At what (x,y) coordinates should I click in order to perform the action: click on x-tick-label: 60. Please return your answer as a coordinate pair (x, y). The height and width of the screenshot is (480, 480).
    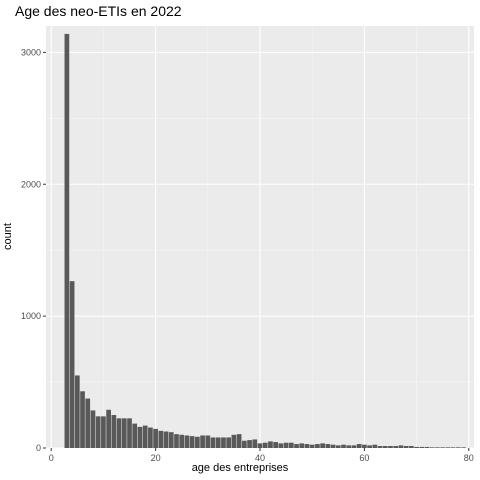
    Looking at the image, I should click on (364, 458).